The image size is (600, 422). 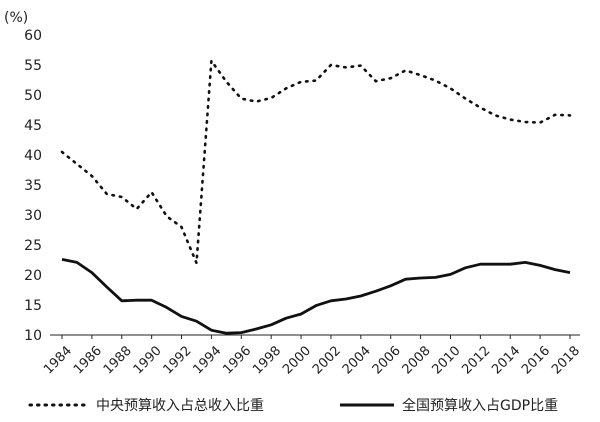 I want to click on x-tick-label: 2008, so click(x=417, y=360).